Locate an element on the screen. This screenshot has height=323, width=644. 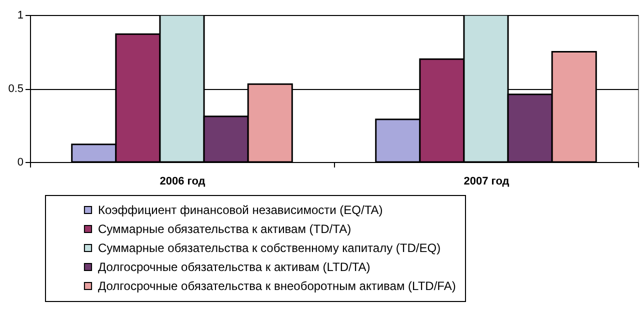
y-tick-label: 0.5 is located at coordinates (16, 89).